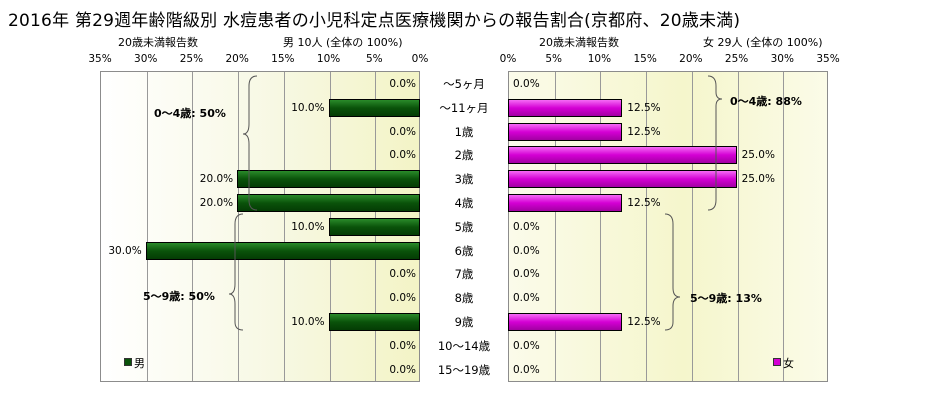 The width and height of the screenshot is (944, 417). Describe the element at coordinates (146, 59) in the screenshot. I see `male-x-tick-label: 30%` at that location.